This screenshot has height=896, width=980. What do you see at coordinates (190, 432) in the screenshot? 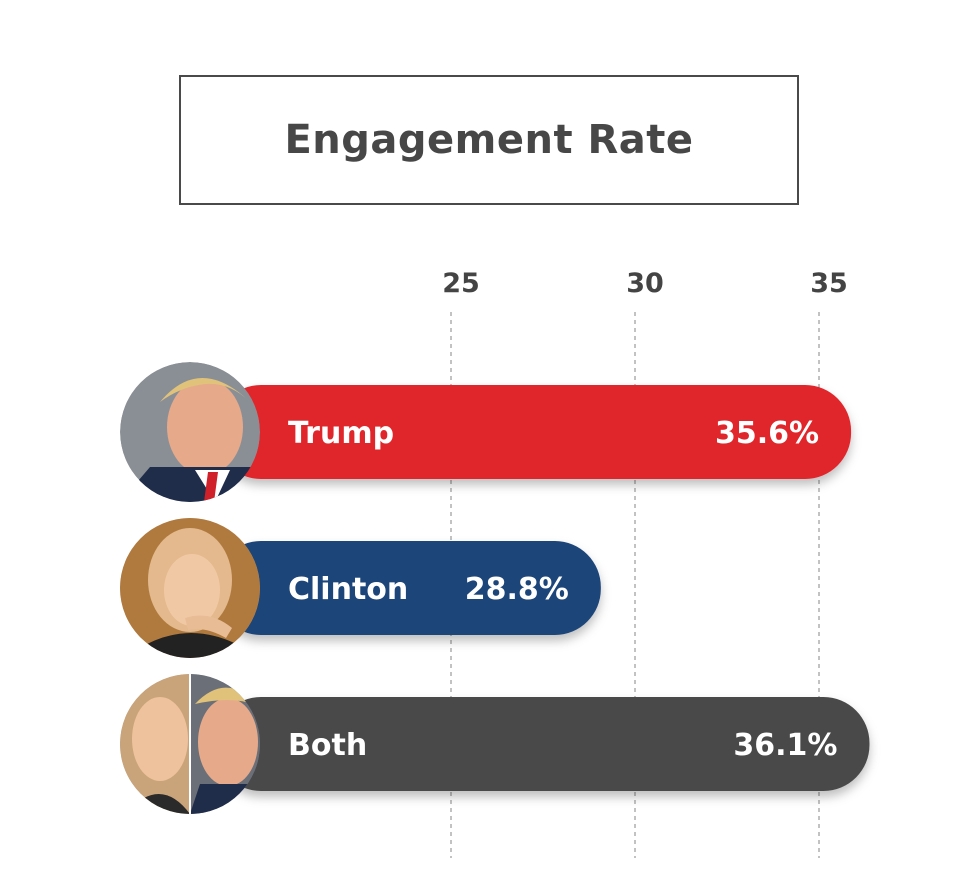
I see `portrait-trump-icon` at bounding box center [190, 432].